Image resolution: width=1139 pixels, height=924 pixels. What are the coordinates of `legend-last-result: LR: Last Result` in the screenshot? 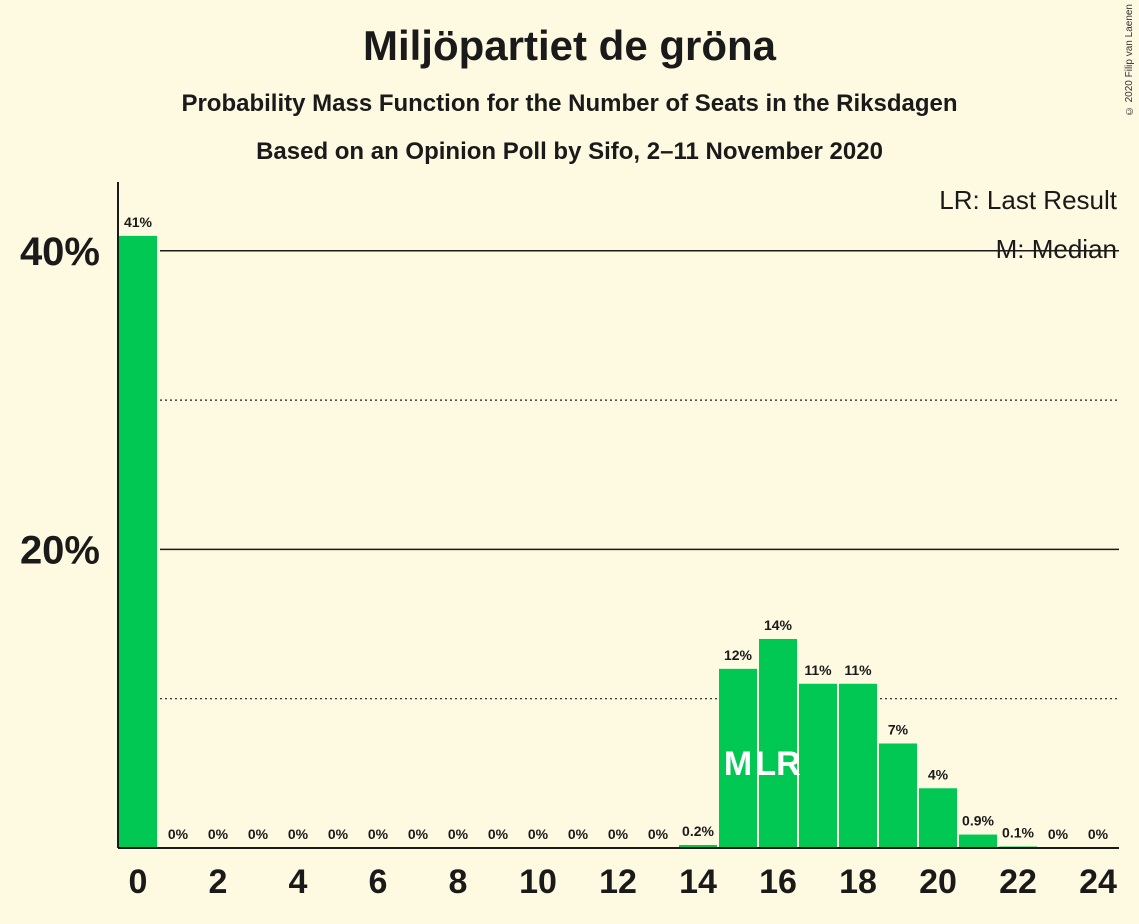 It's located at (1028, 200).